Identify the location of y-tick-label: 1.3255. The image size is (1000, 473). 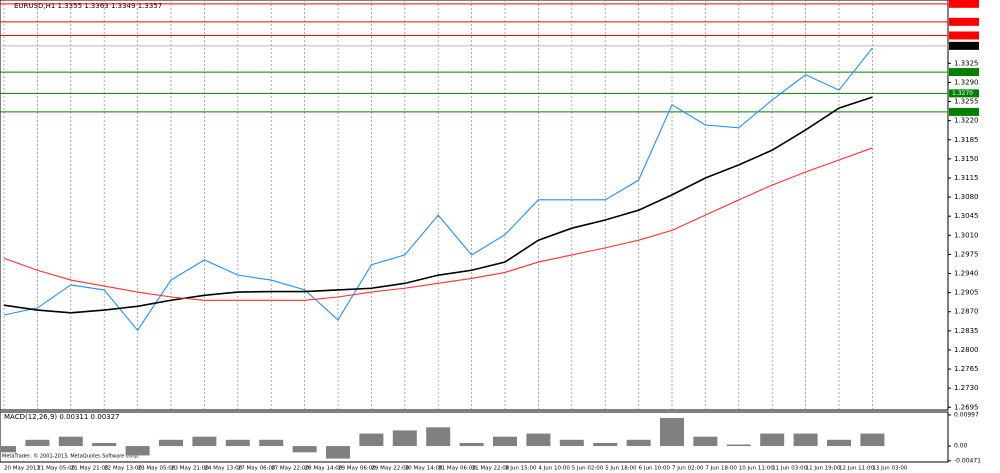
(966, 102).